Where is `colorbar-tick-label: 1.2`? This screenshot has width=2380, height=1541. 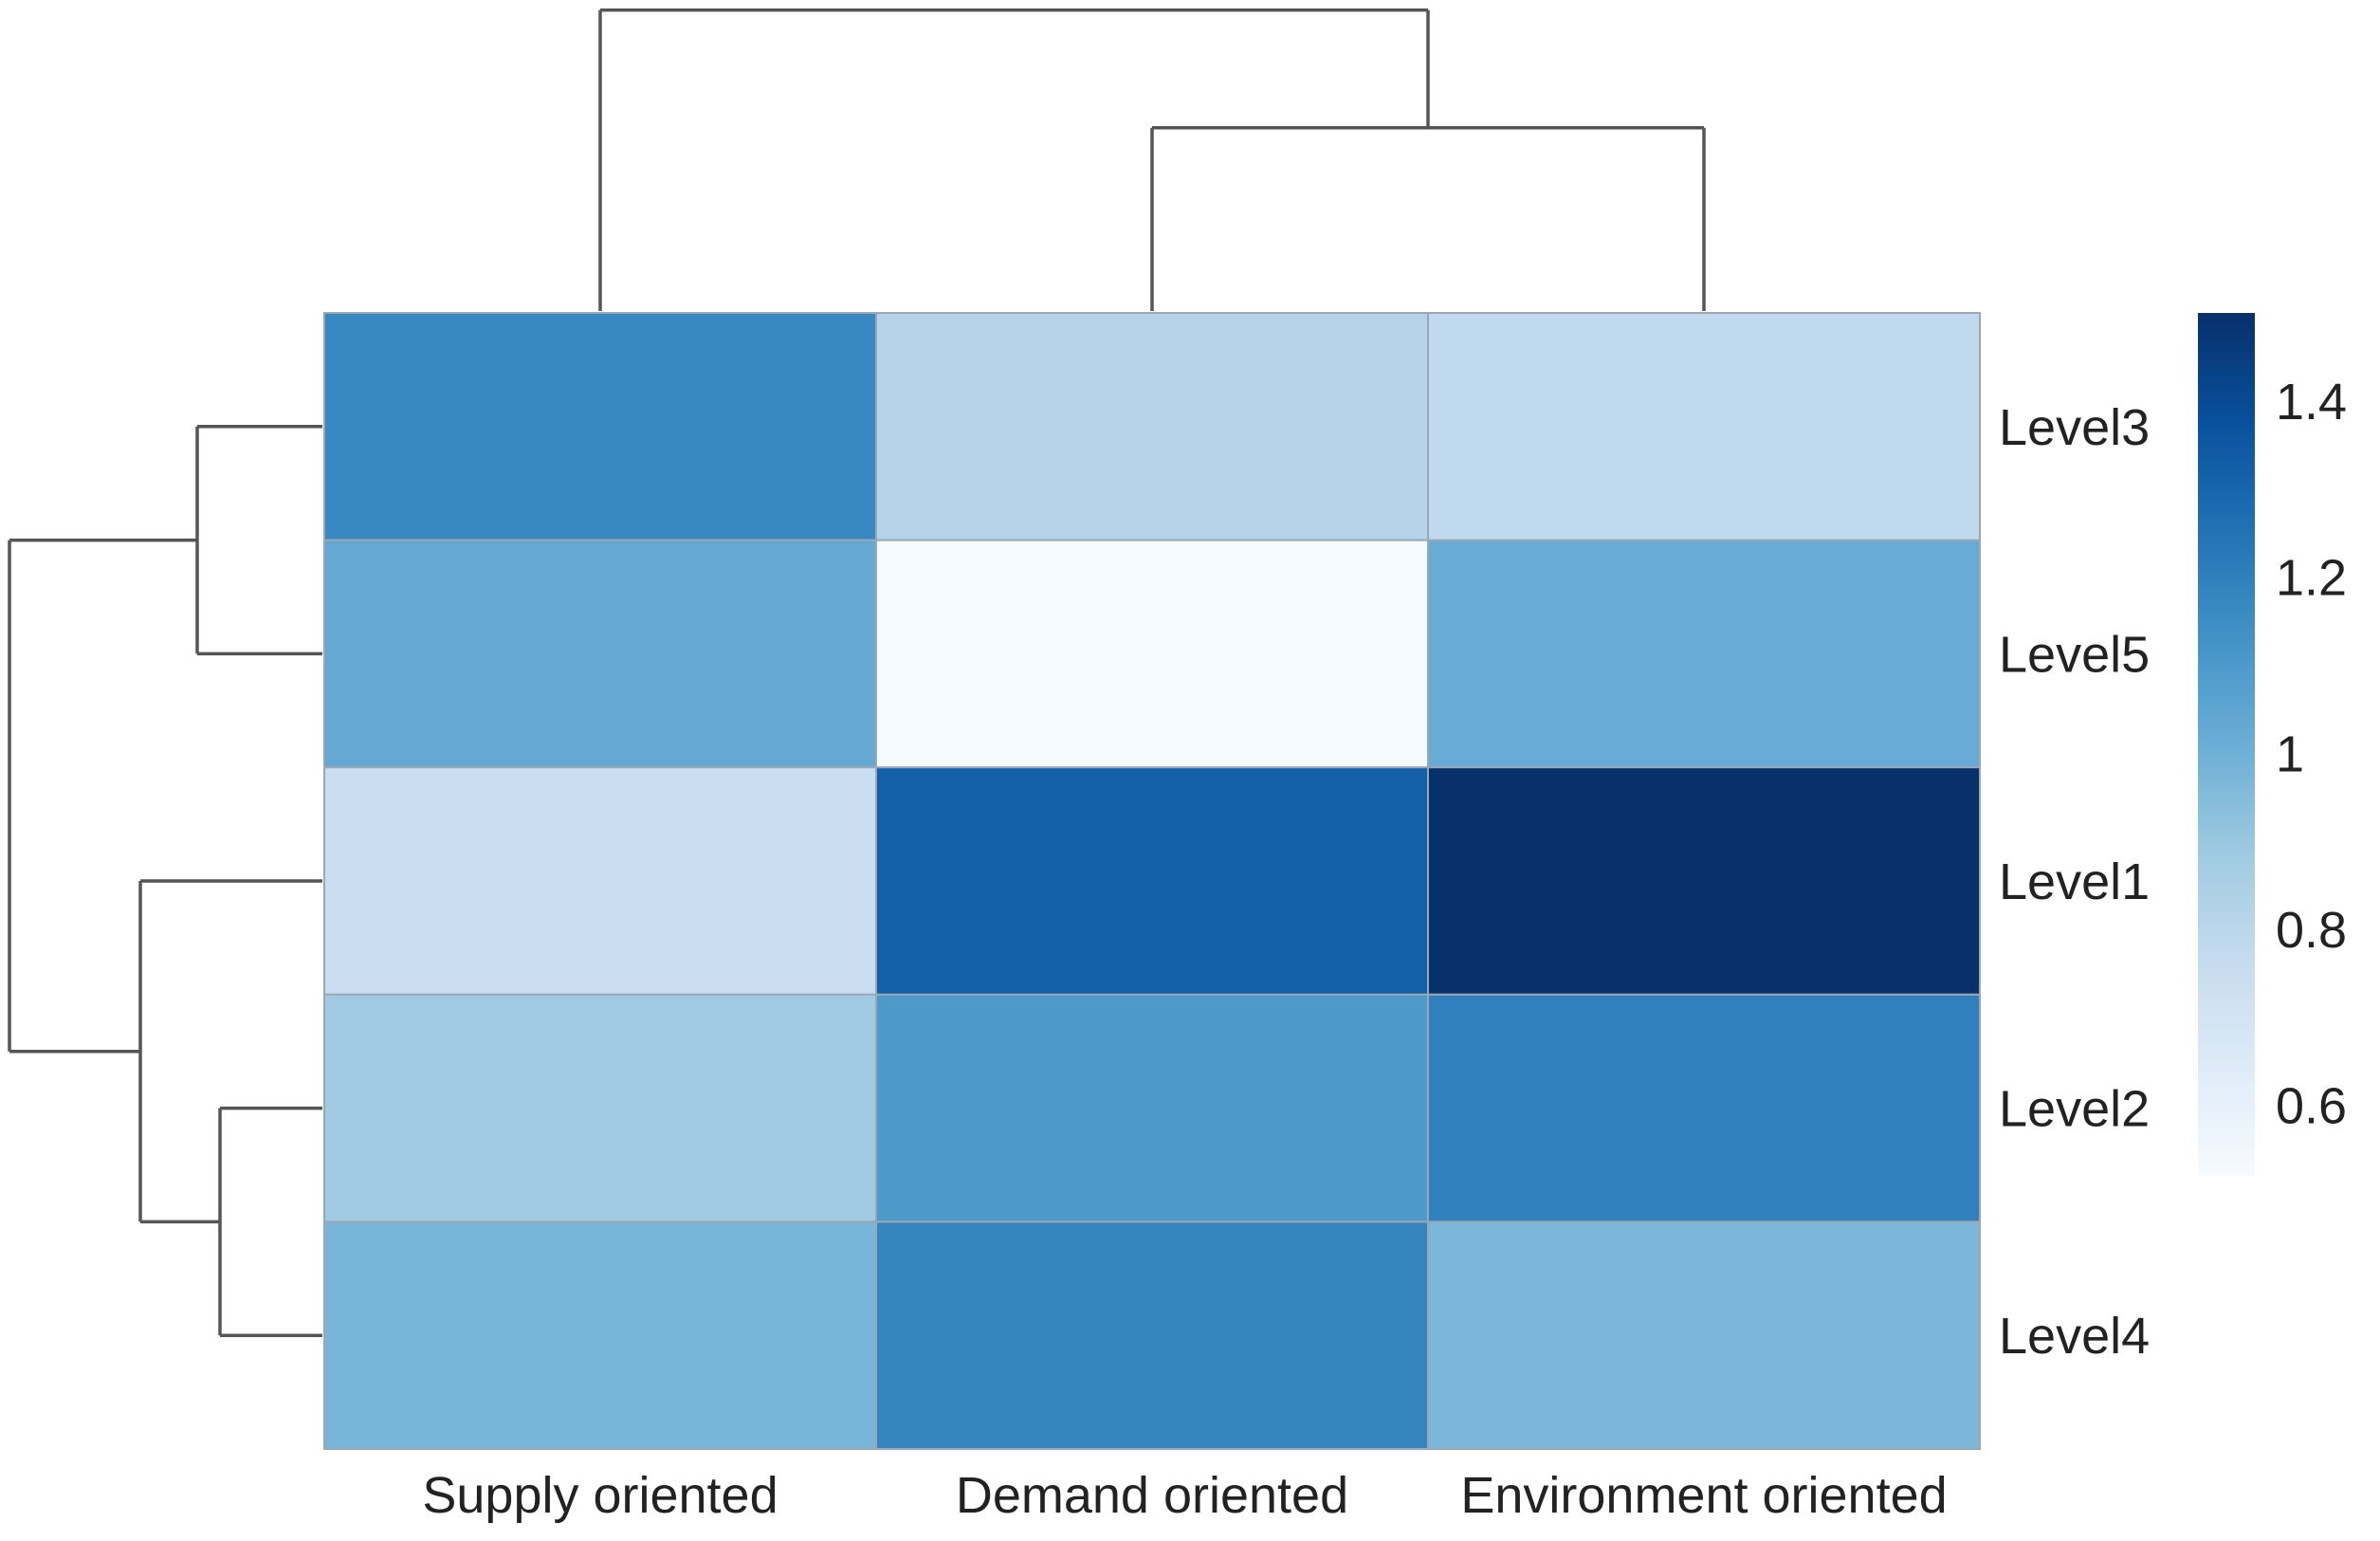 colorbar-tick-label: 1.2 is located at coordinates (2312, 578).